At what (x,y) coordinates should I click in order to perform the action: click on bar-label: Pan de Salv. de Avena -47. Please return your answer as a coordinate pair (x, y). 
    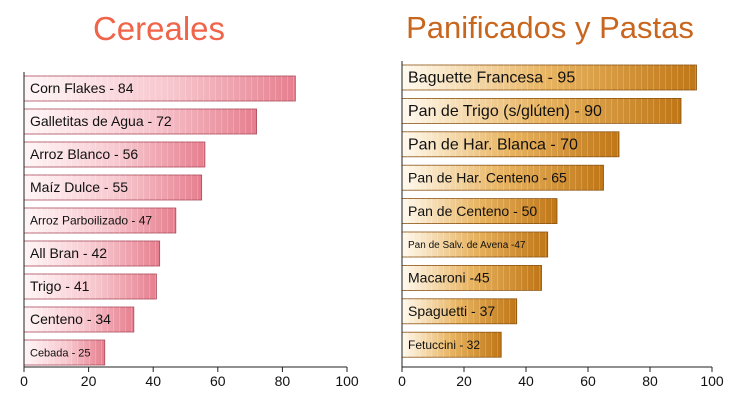
    Looking at the image, I should click on (467, 245).